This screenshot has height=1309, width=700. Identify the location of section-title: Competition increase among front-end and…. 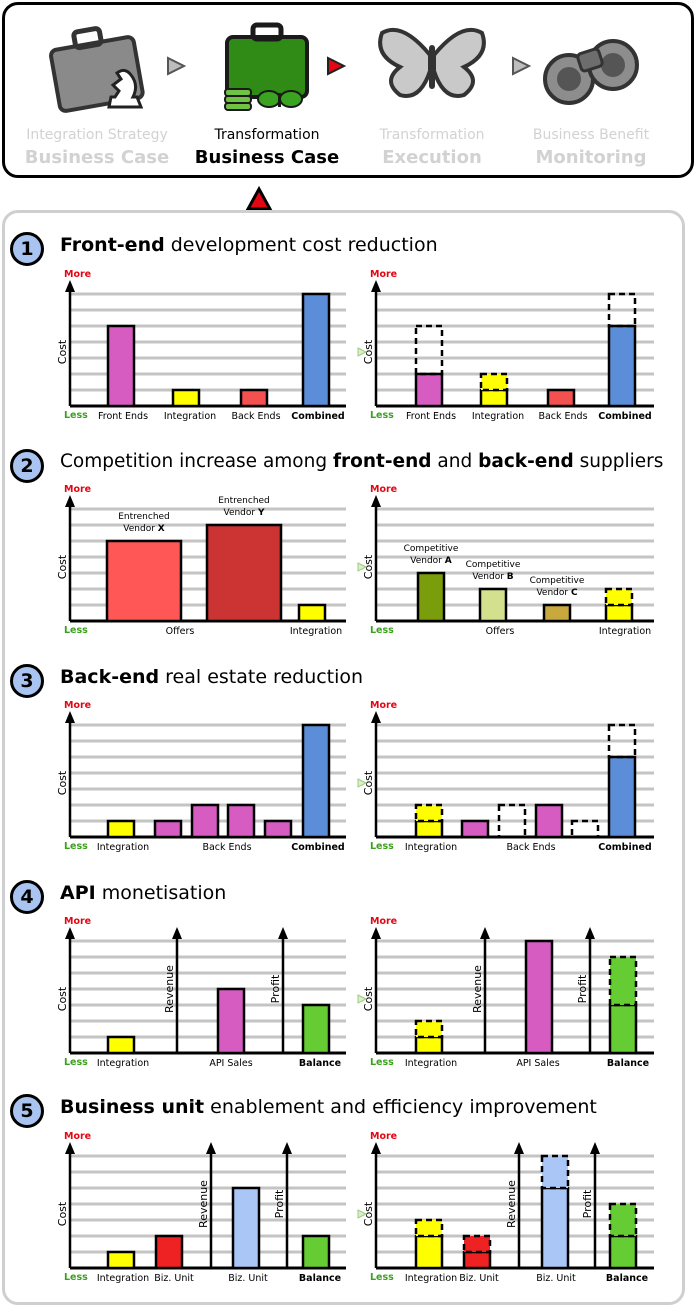
(362, 461).